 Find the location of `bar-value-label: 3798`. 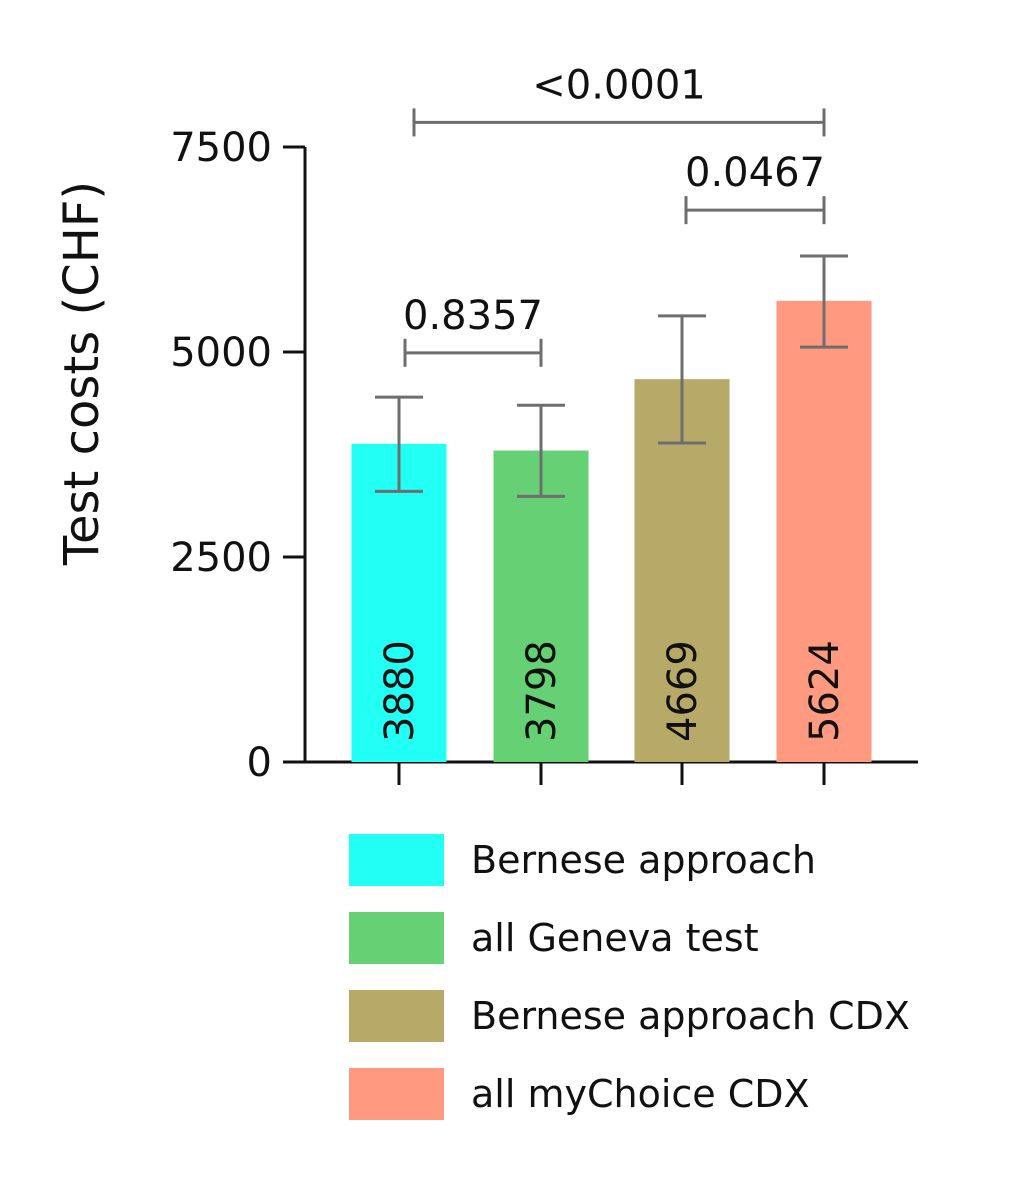

bar-value-label: 3798 is located at coordinates (542, 691).